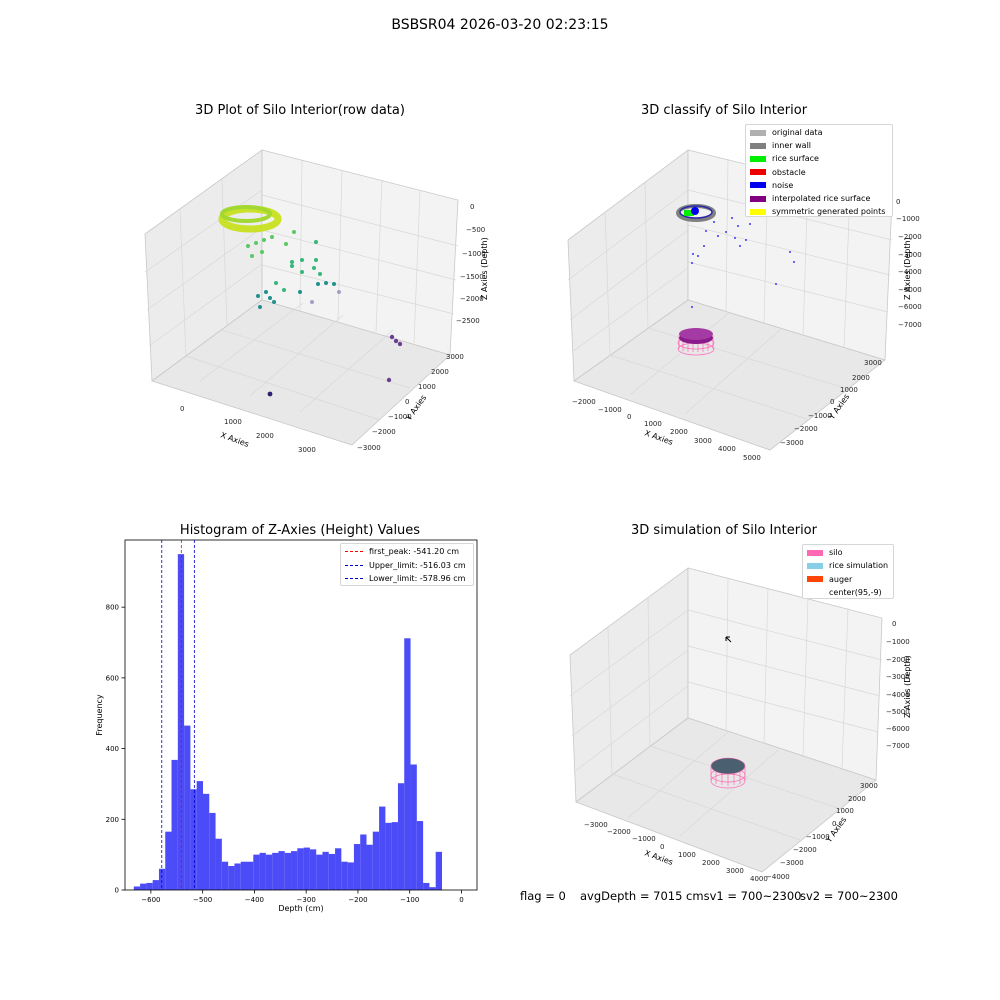 This screenshot has width=1000, height=1000. I want to click on legend-label: silo, so click(836, 552).